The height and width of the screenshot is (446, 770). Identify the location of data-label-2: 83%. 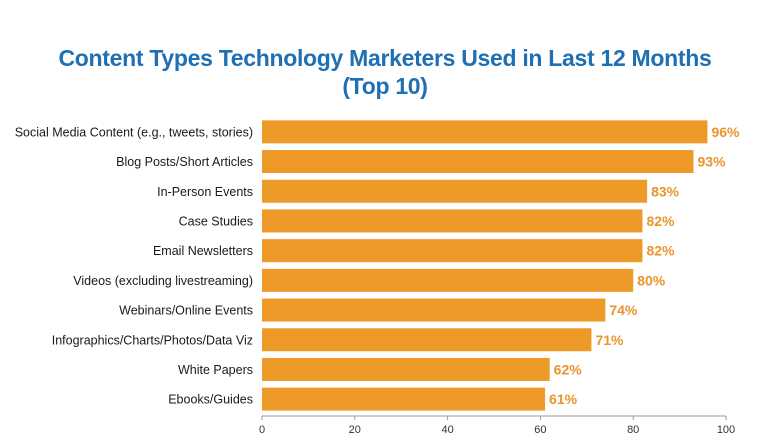
(665, 191).